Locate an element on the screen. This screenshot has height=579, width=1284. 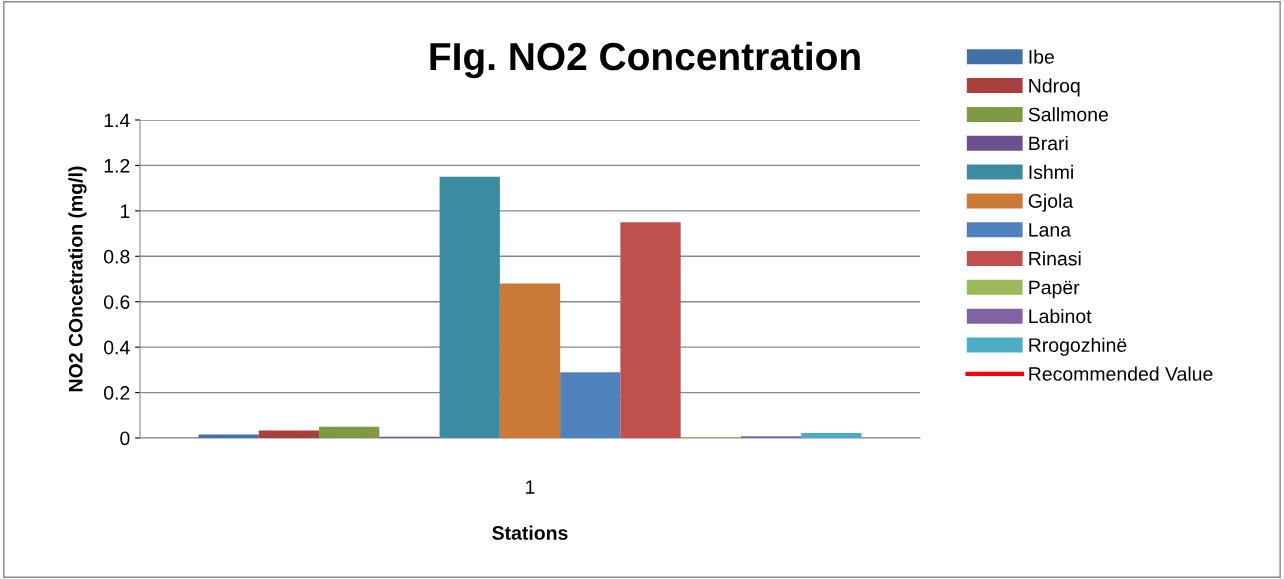
y-tick-label: 1.2 is located at coordinates (117, 165).